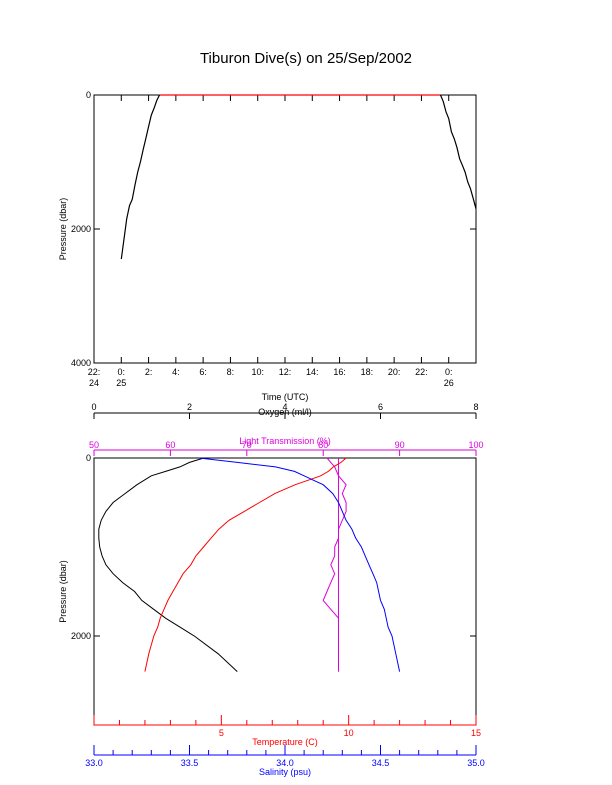  Describe the element at coordinates (285, 742) in the screenshot. I see `temperature-axis-label: Temperature (C)` at that location.